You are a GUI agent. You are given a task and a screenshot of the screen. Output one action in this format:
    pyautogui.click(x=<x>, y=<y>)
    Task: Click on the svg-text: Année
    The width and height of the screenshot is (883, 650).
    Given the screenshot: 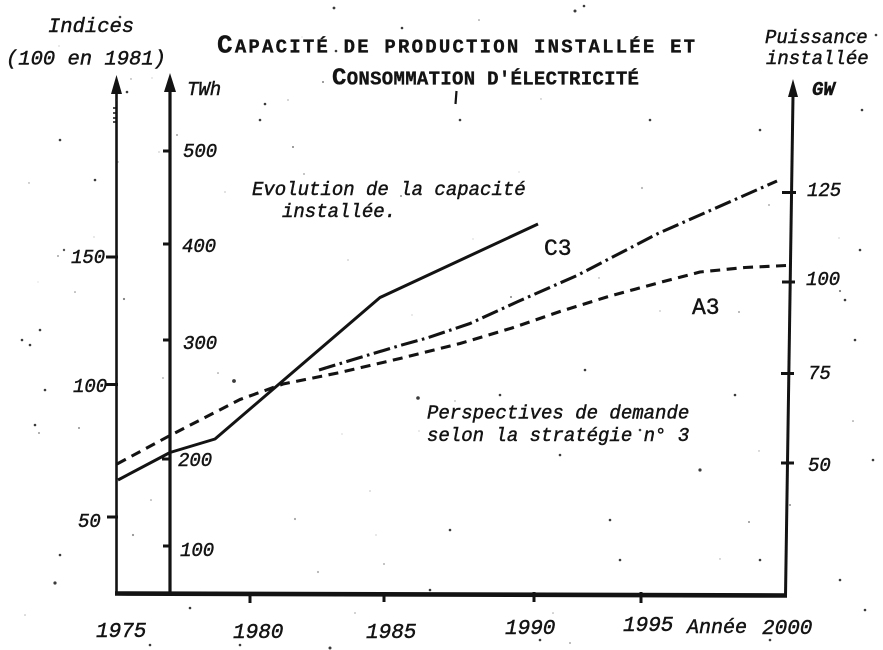 What is the action you would take?
    pyautogui.click(x=716, y=628)
    